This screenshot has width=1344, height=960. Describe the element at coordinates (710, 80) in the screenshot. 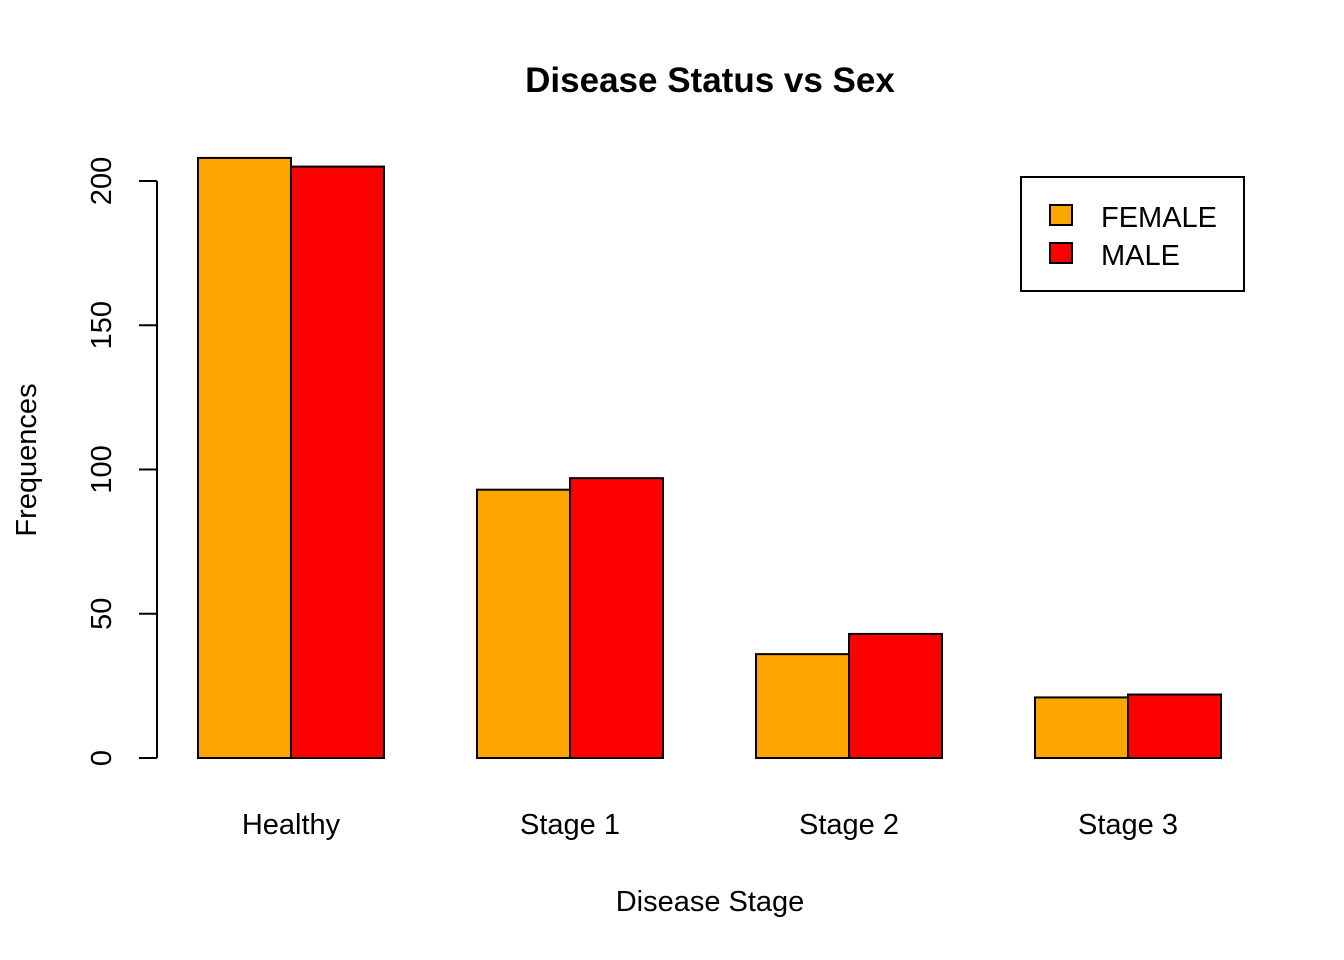

I see `chart-title: Disease Status vs Sex` at that location.